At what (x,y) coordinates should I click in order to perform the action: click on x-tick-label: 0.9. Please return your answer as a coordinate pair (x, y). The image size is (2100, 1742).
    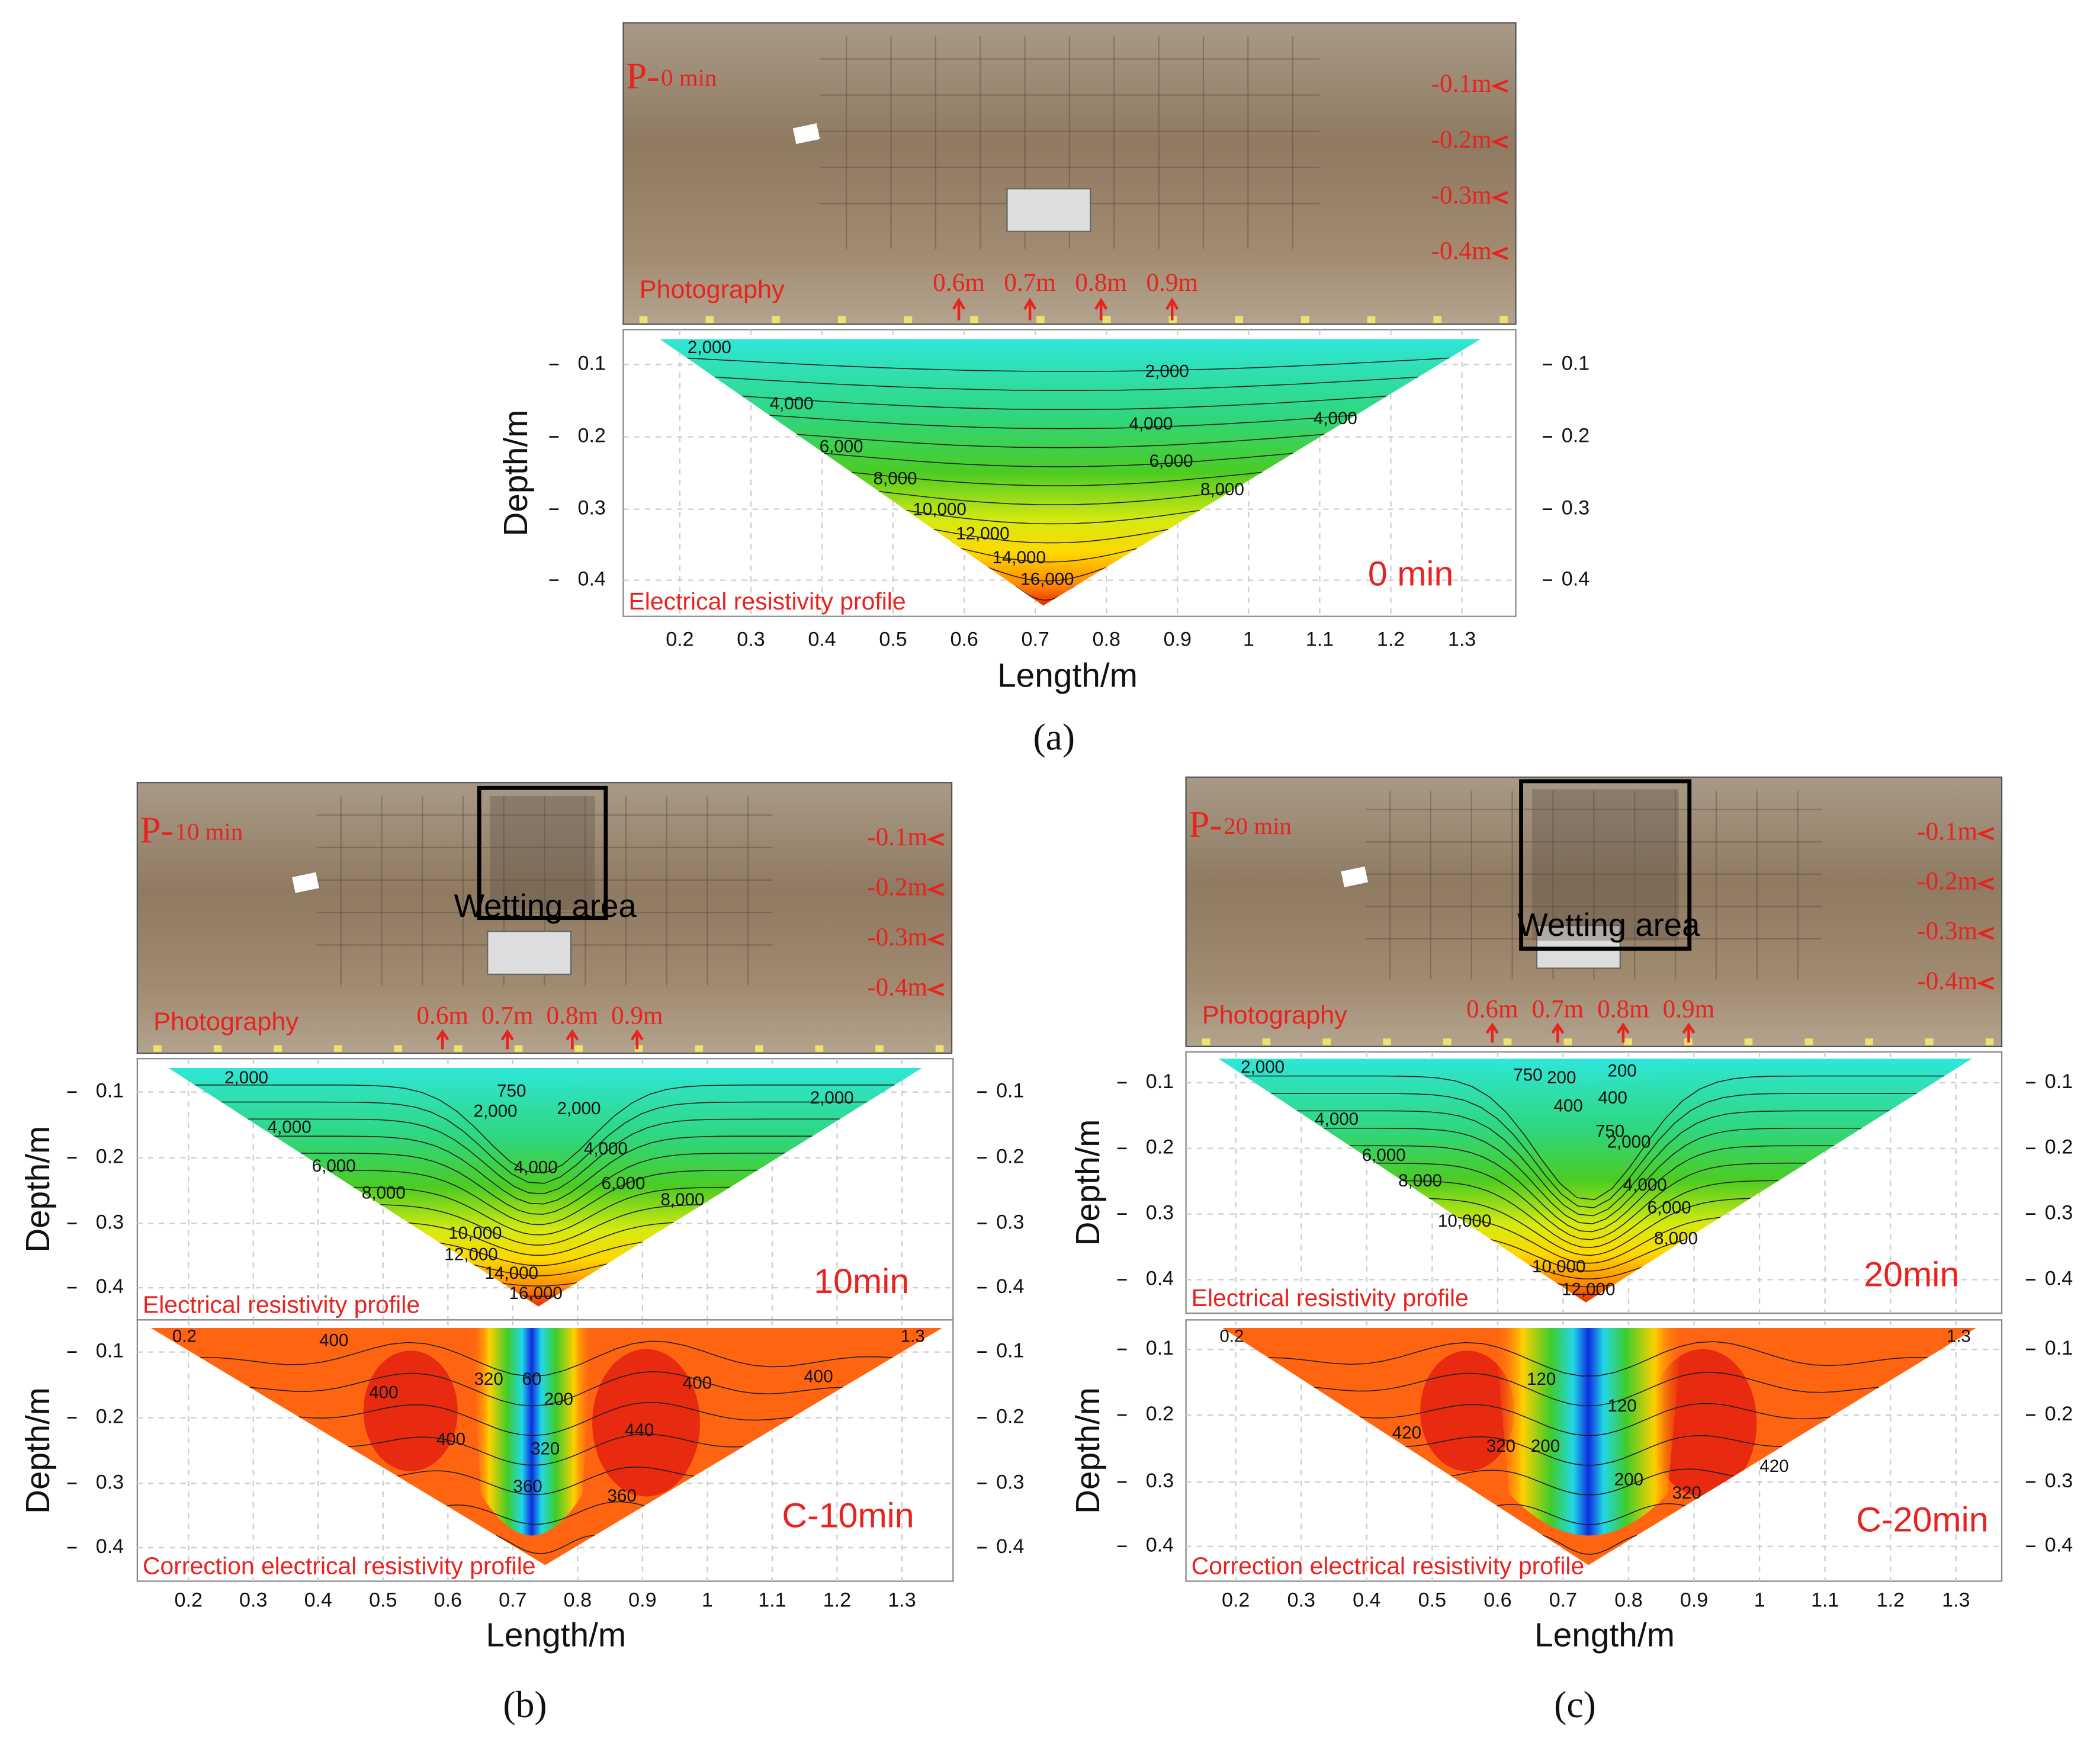
    Looking at the image, I should click on (1694, 1600).